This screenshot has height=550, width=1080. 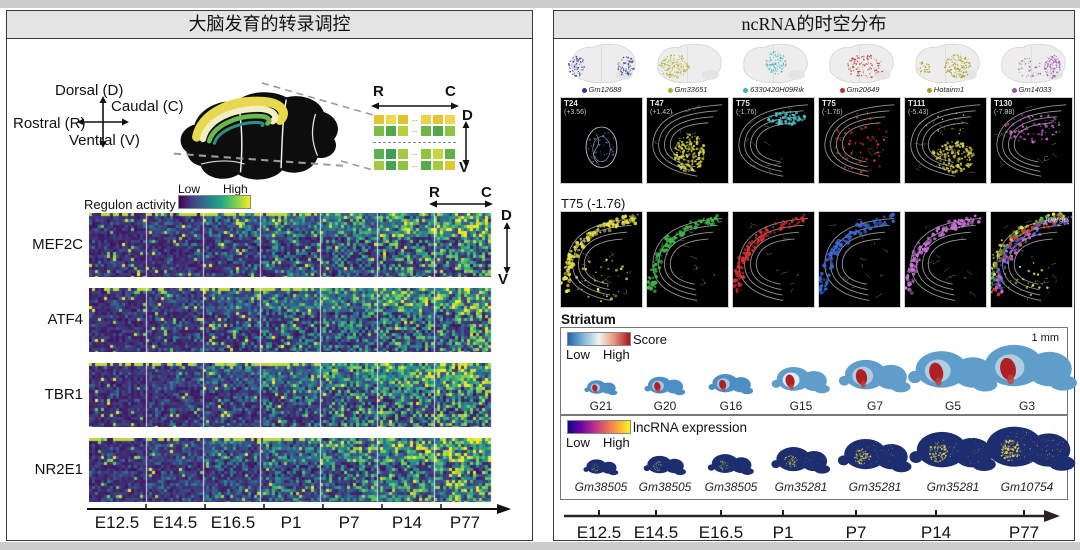 What do you see at coordinates (540, 4) in the screenshot?
I see `top-margin-strip` at bounding box center [540, 4].